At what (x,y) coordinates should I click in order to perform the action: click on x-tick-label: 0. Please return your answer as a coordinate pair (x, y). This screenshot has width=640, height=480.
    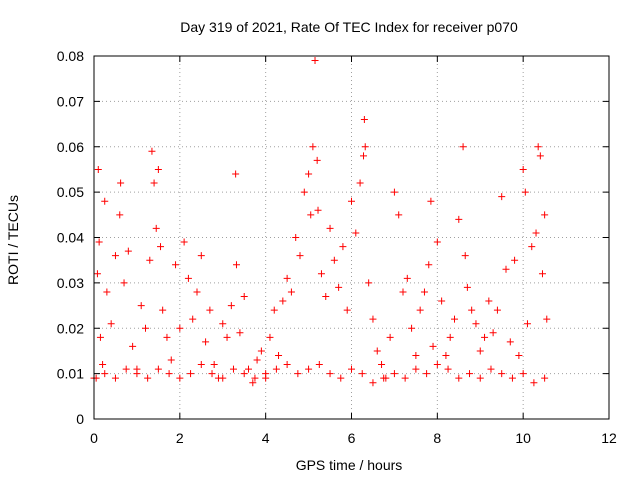
    Looking at the image, I should click on (94, 438).